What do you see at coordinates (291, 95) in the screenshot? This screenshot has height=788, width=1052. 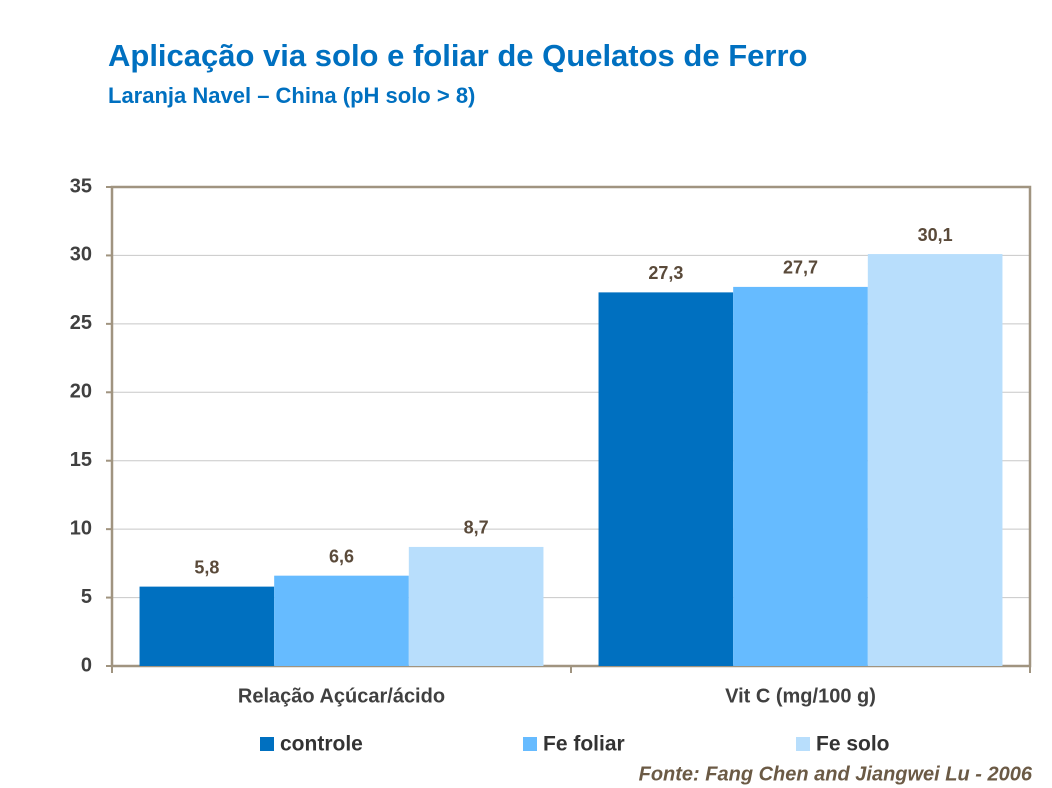 I see `chart-subtitle: Laranja Navel – China (pH solo > 8)` at bounding box center [291, 95].